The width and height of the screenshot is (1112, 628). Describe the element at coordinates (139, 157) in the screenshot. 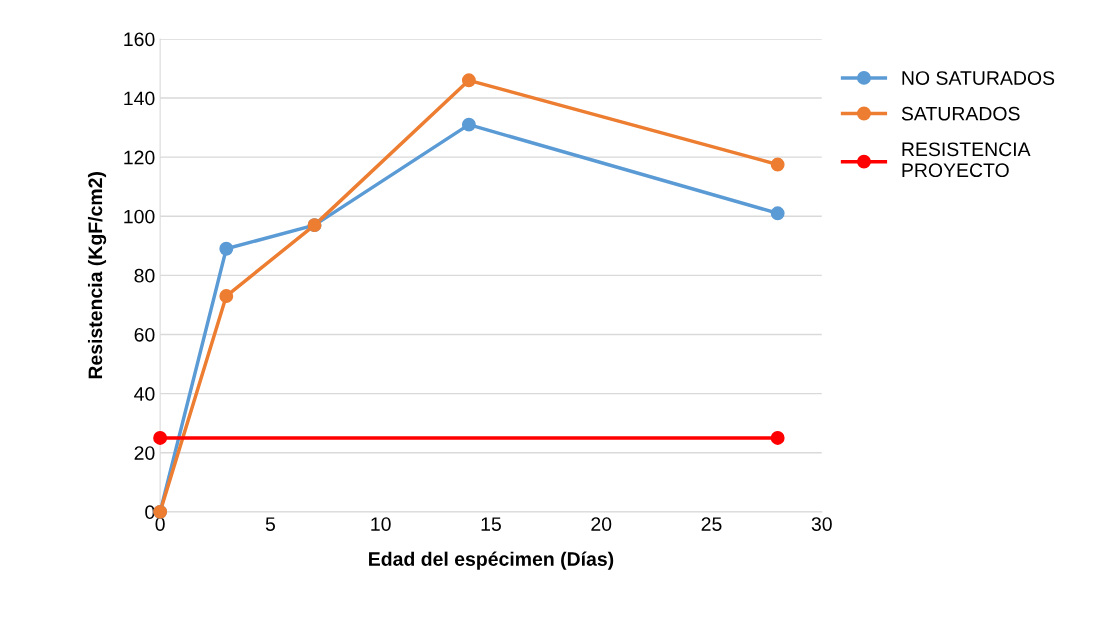

I see `y-tick-label: 120` at that location.